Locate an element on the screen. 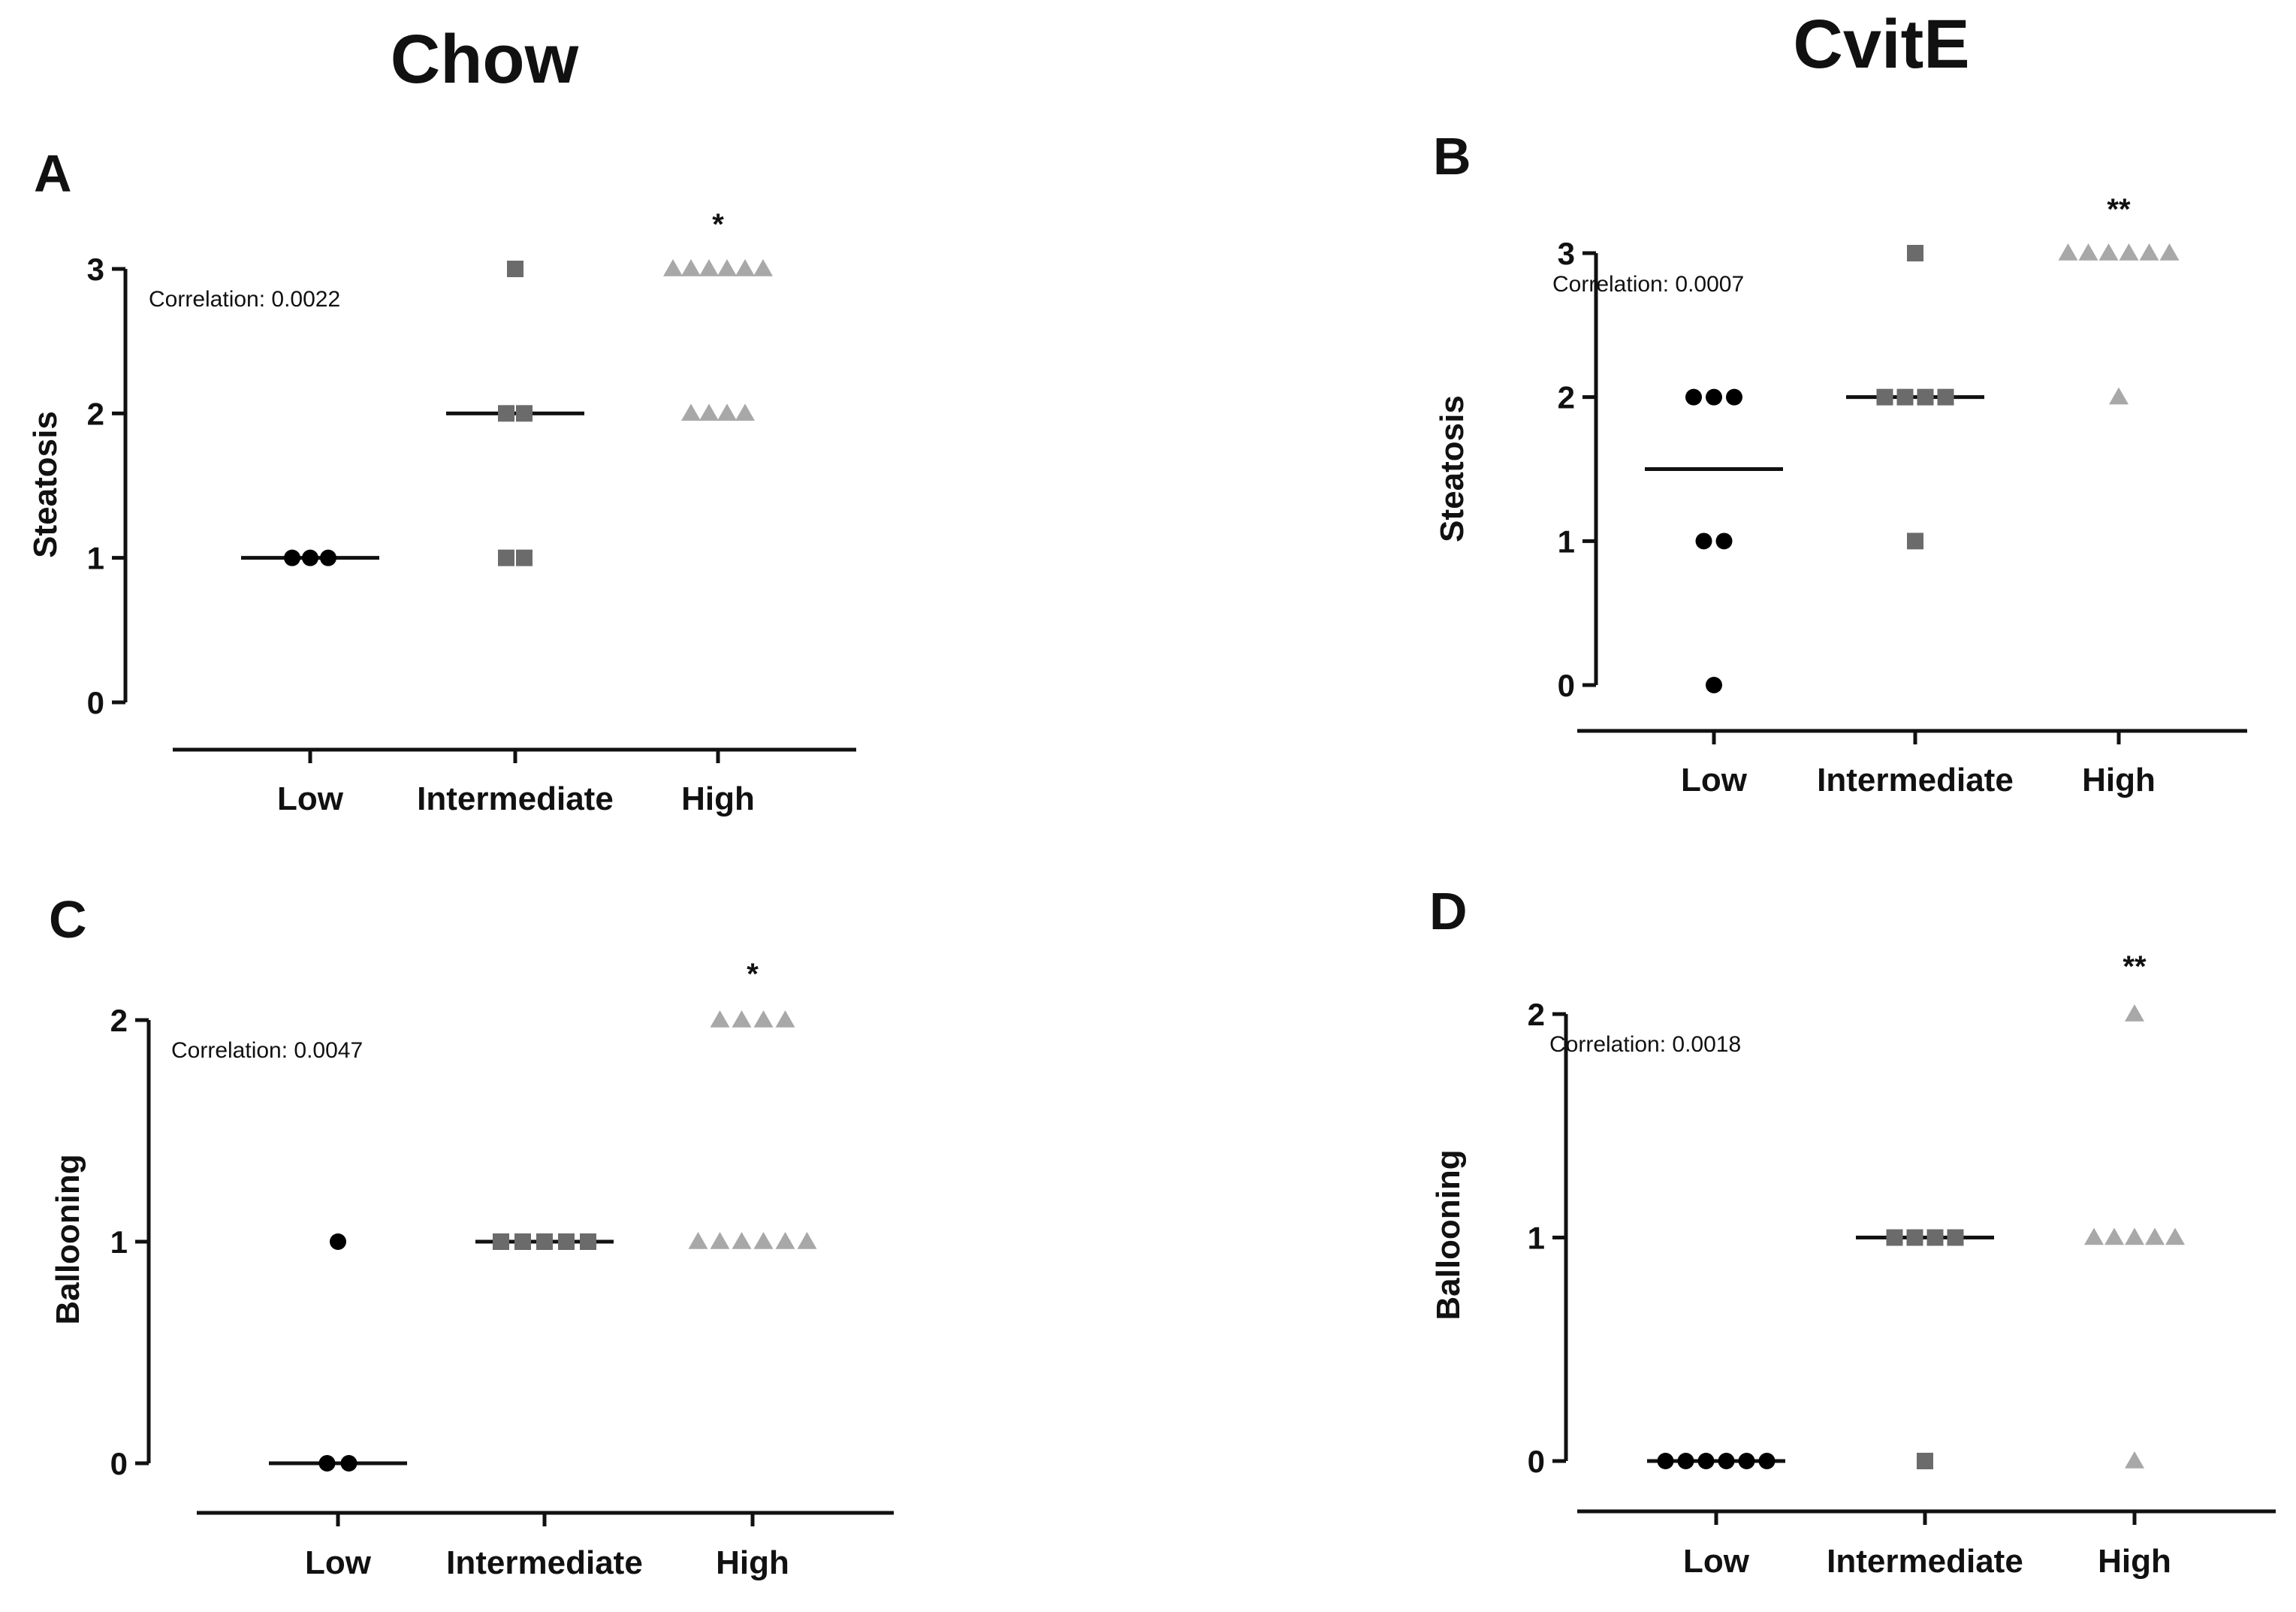 The width and height of the screenshot is (2296, 1612). panel-letter: A is located at coordinates (53, 173).